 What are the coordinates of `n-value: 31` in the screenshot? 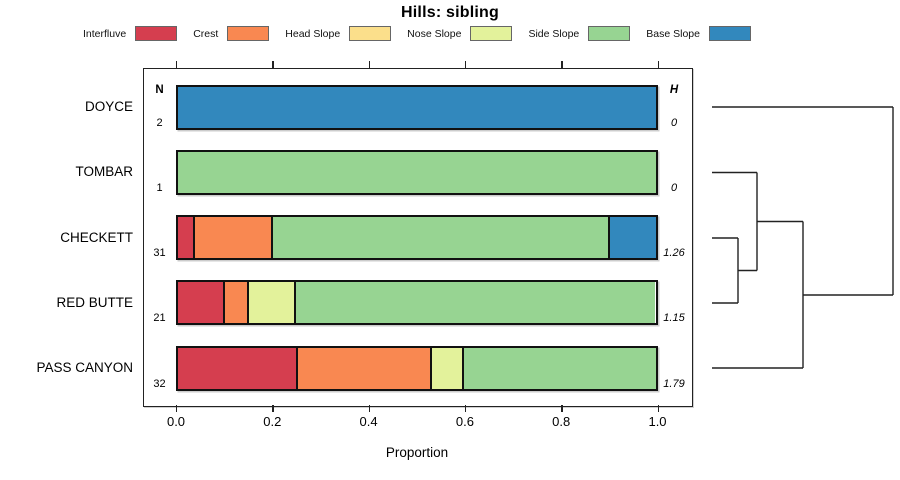 It's located at (159, 253).